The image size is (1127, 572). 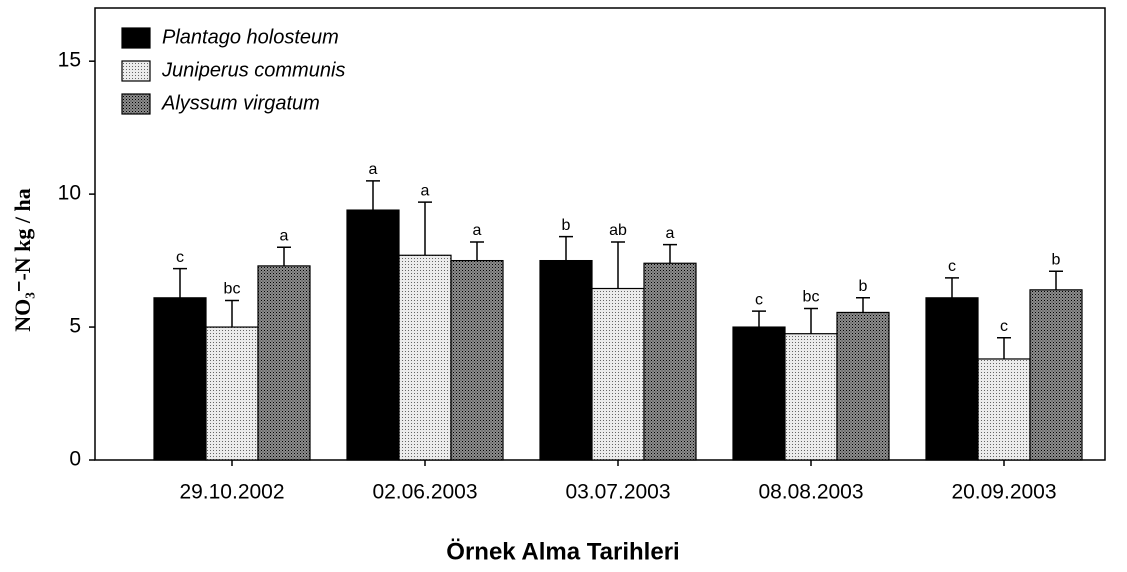 I want to click on x-tick-label: 02.06.2003, so click(x=424, y=492).